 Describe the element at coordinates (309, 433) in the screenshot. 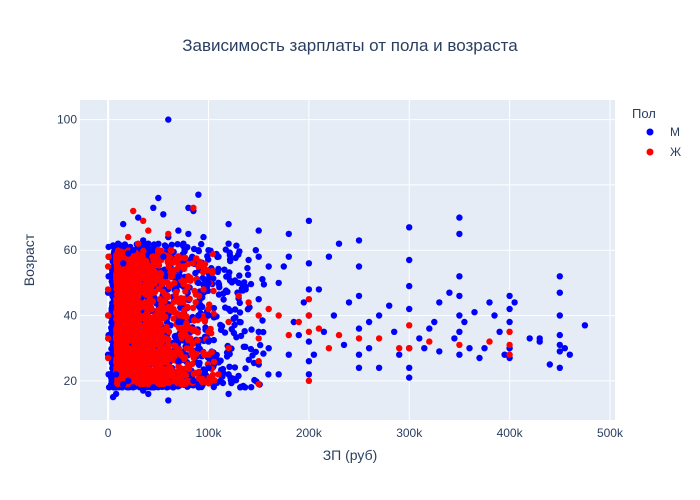

I see `x-tick-label: 200k` at that location.